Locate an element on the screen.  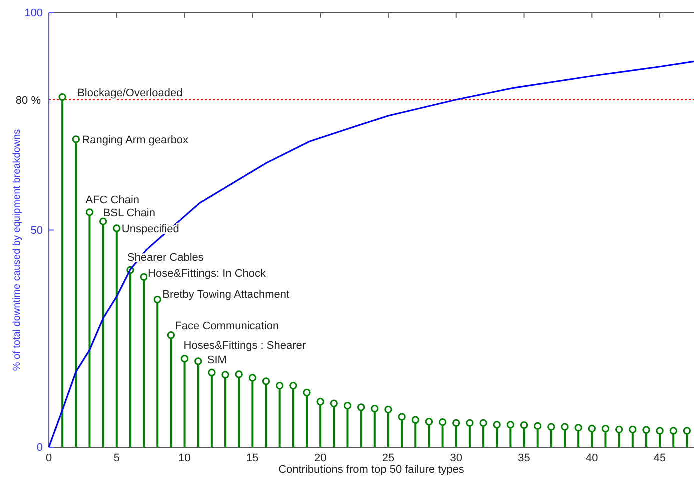
ref-line-label: 80 % is located at coordinates (29, 100).